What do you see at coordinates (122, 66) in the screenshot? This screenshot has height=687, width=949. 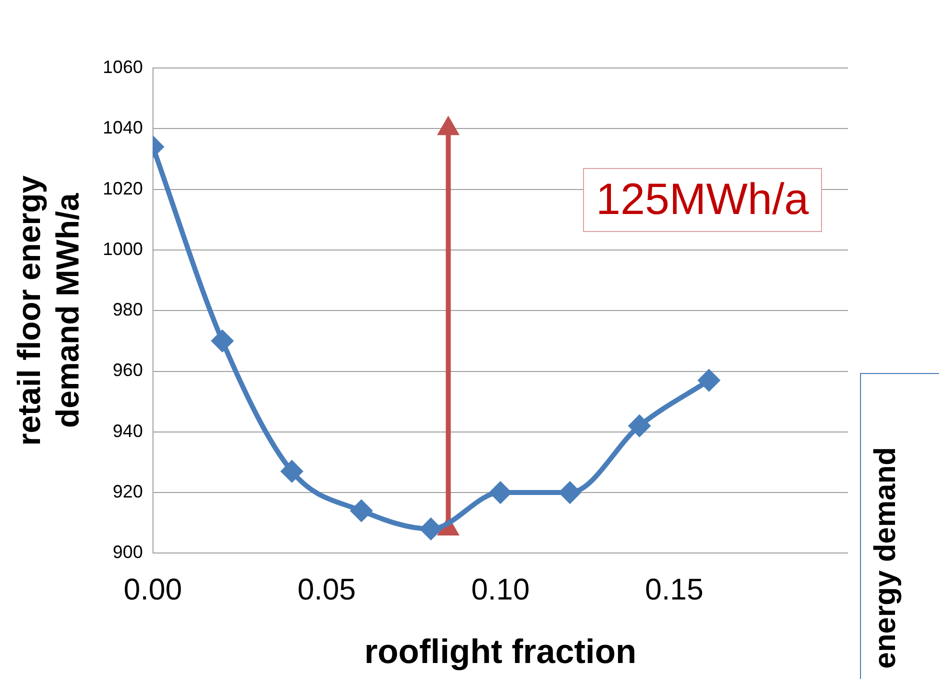 I see `y-tick-label: 1060` at bounding box center [122, 66].